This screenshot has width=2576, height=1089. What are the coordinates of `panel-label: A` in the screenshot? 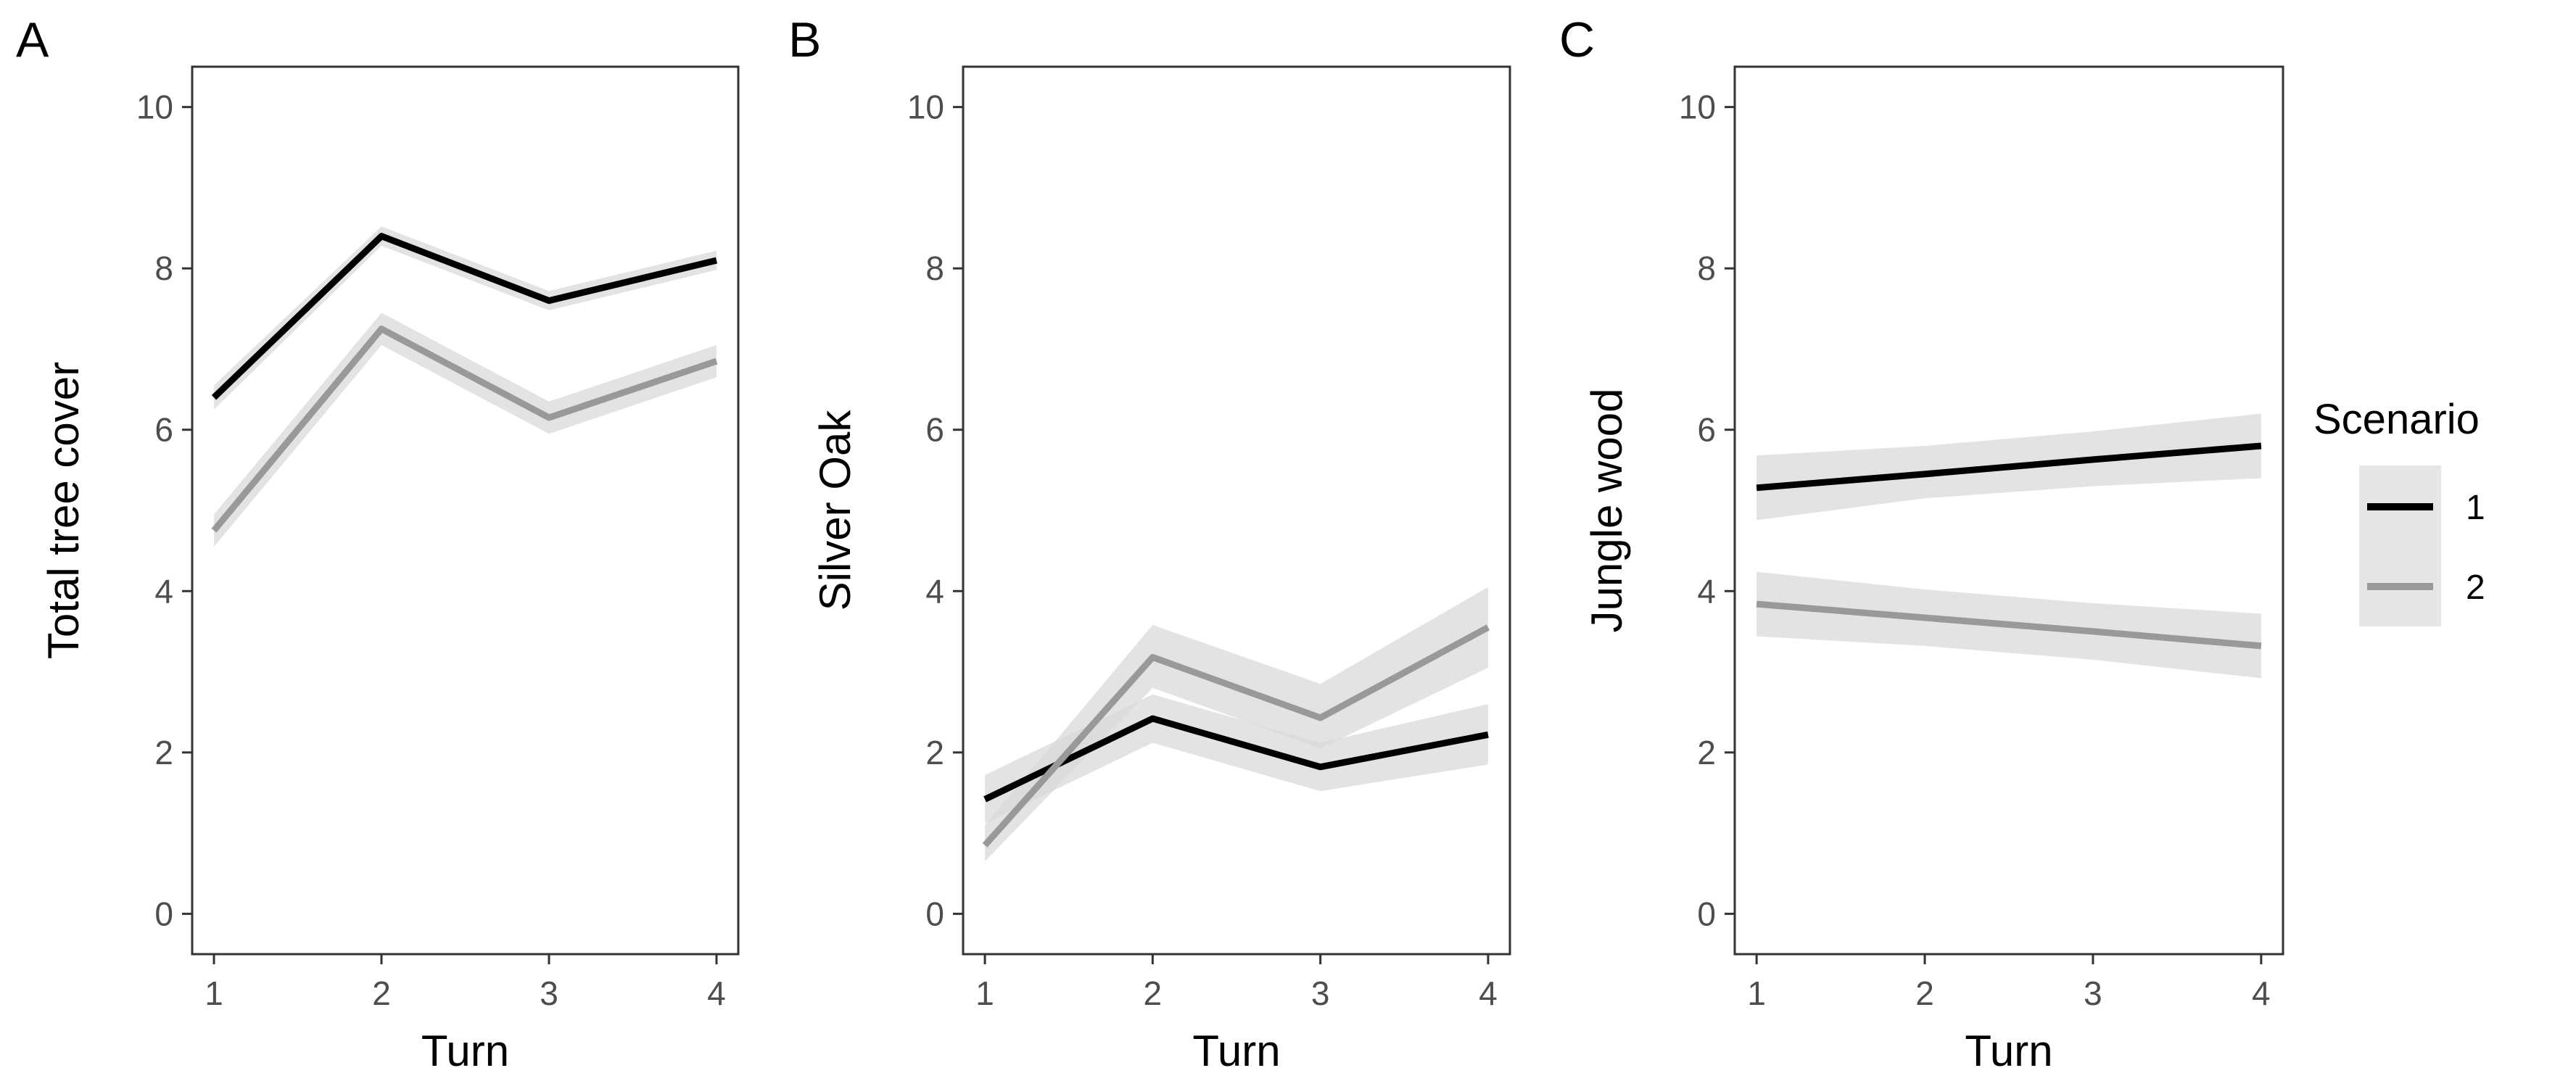 It's located at (32, 40).